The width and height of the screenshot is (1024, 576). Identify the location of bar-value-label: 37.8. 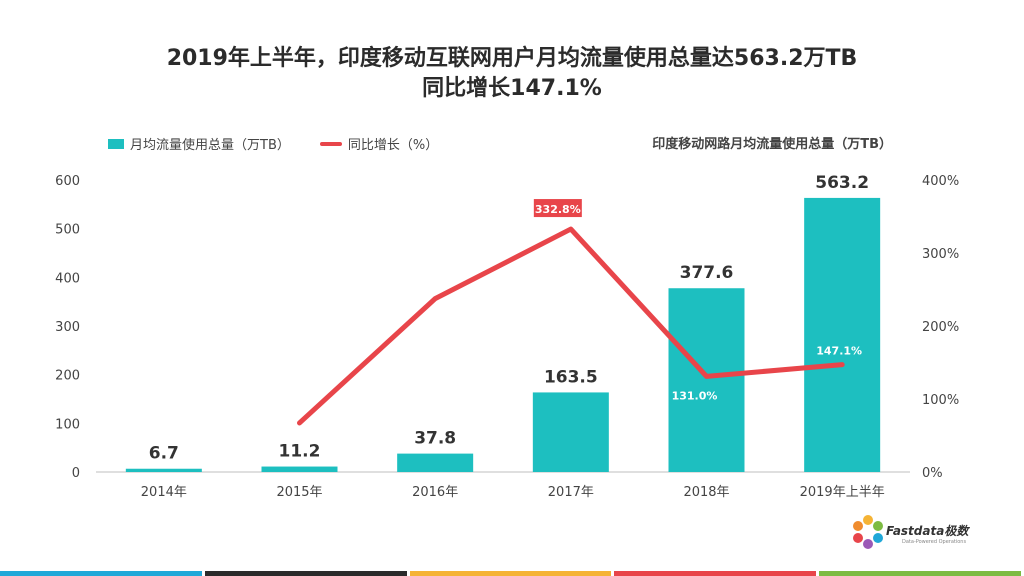
(435, 439).